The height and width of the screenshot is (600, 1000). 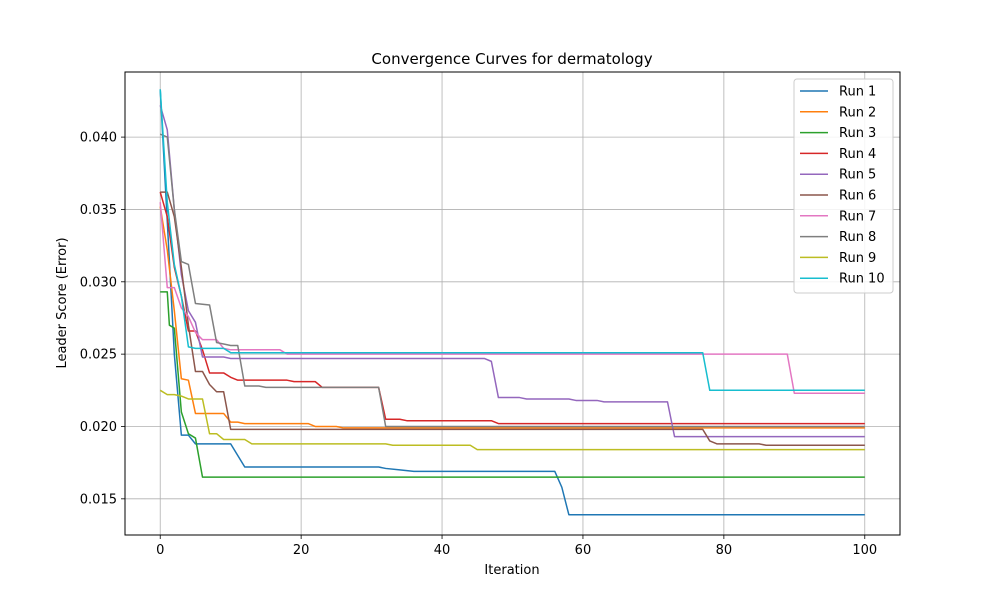 What do you see at coordinates (857, 133) in the screenshot?
I see `legend-label: Run 3` at bounding box center [857, 133].